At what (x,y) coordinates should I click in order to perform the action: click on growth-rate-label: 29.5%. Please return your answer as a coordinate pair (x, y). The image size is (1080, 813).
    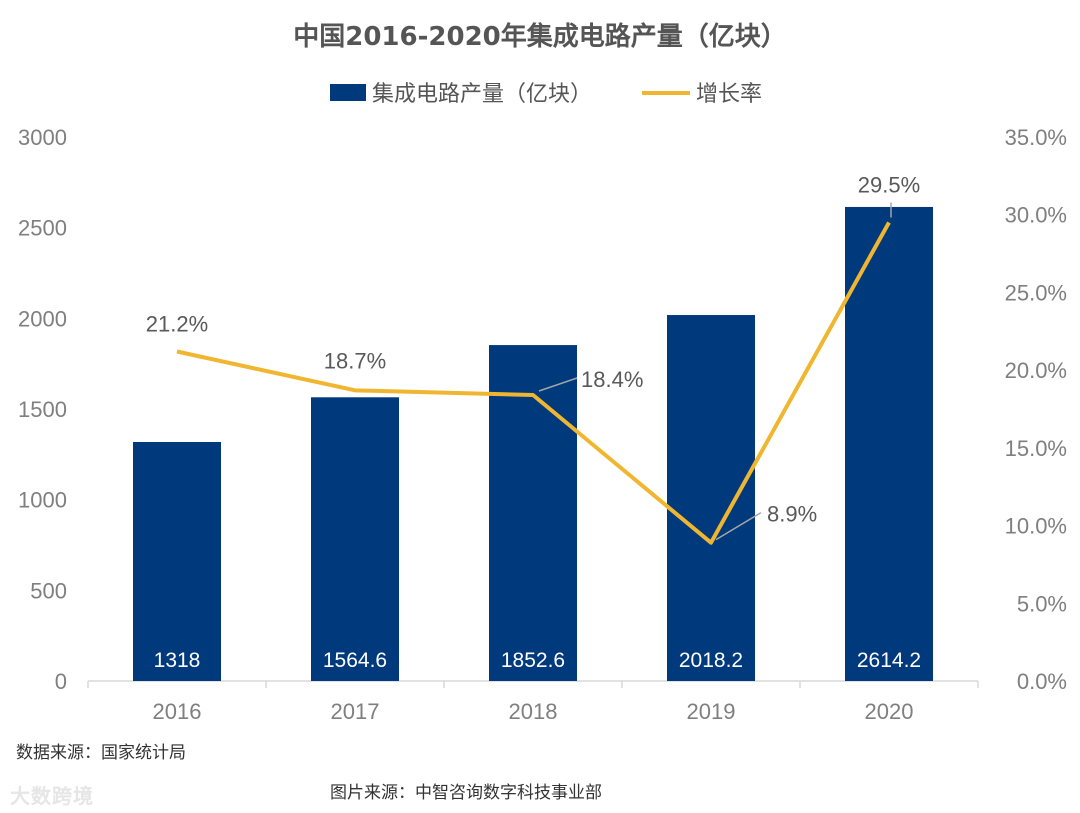
    Looking at the image, I should click on (889, 184).